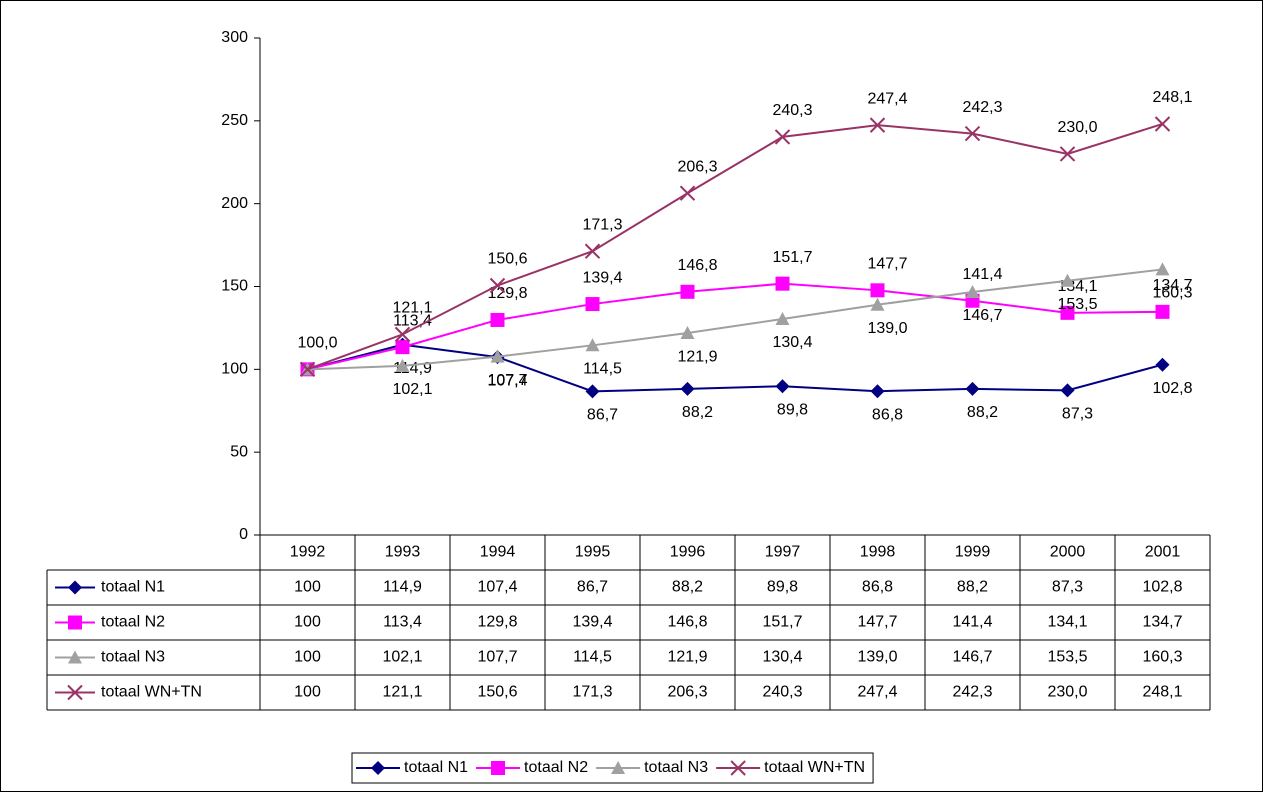 This screenshot has height=792, width=1263. I want to click on table-cell: 121,1, so click(402, 692).